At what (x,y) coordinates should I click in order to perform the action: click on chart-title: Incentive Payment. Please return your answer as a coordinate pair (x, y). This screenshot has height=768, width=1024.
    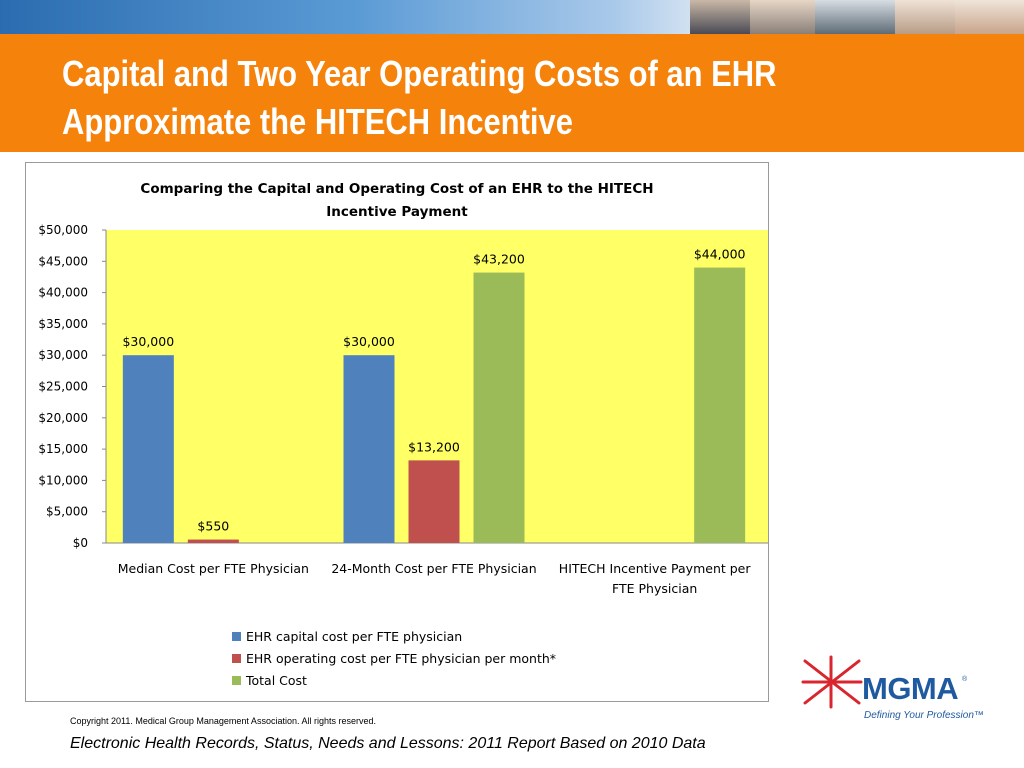
    Looking at the image, I should click on (397, 212).